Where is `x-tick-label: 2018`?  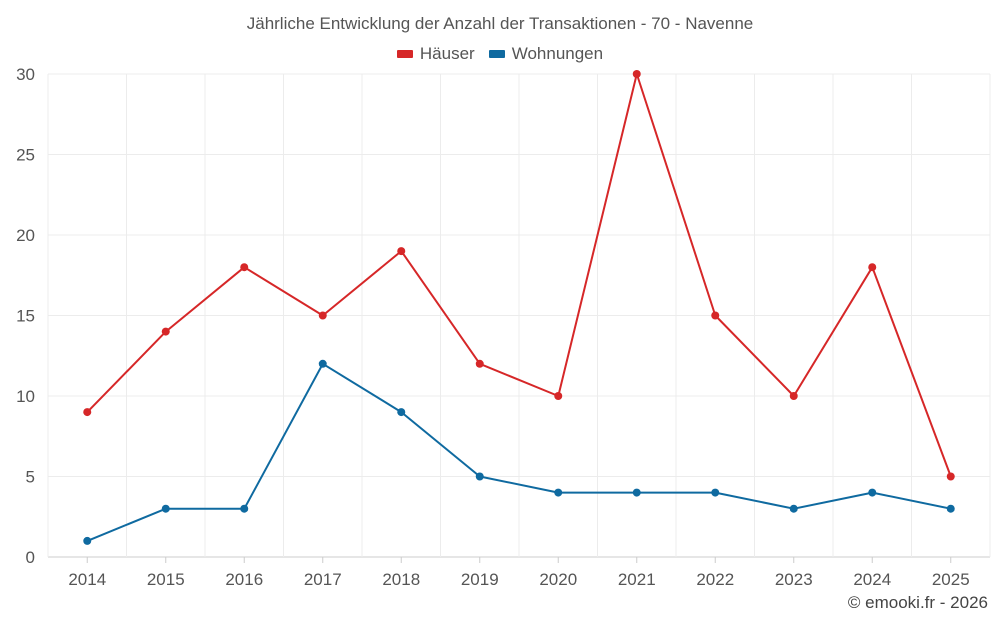
x-tick-label: 2018 is located at coordinates (401, 579).